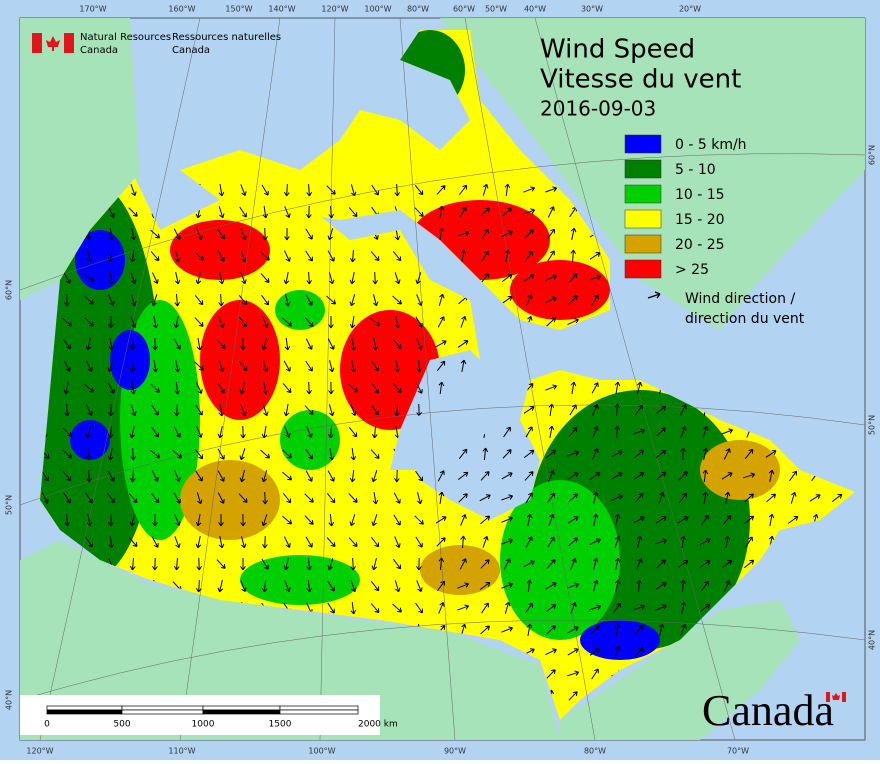  Describe the element at coordinates (654, 295) in the screenshot. I see `legend-arrow` at that location.